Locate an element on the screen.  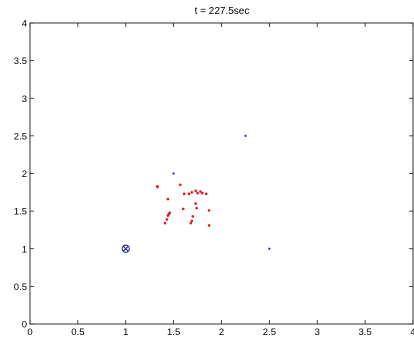
y-tick-label: 2 is located at coordinates (24, 174).